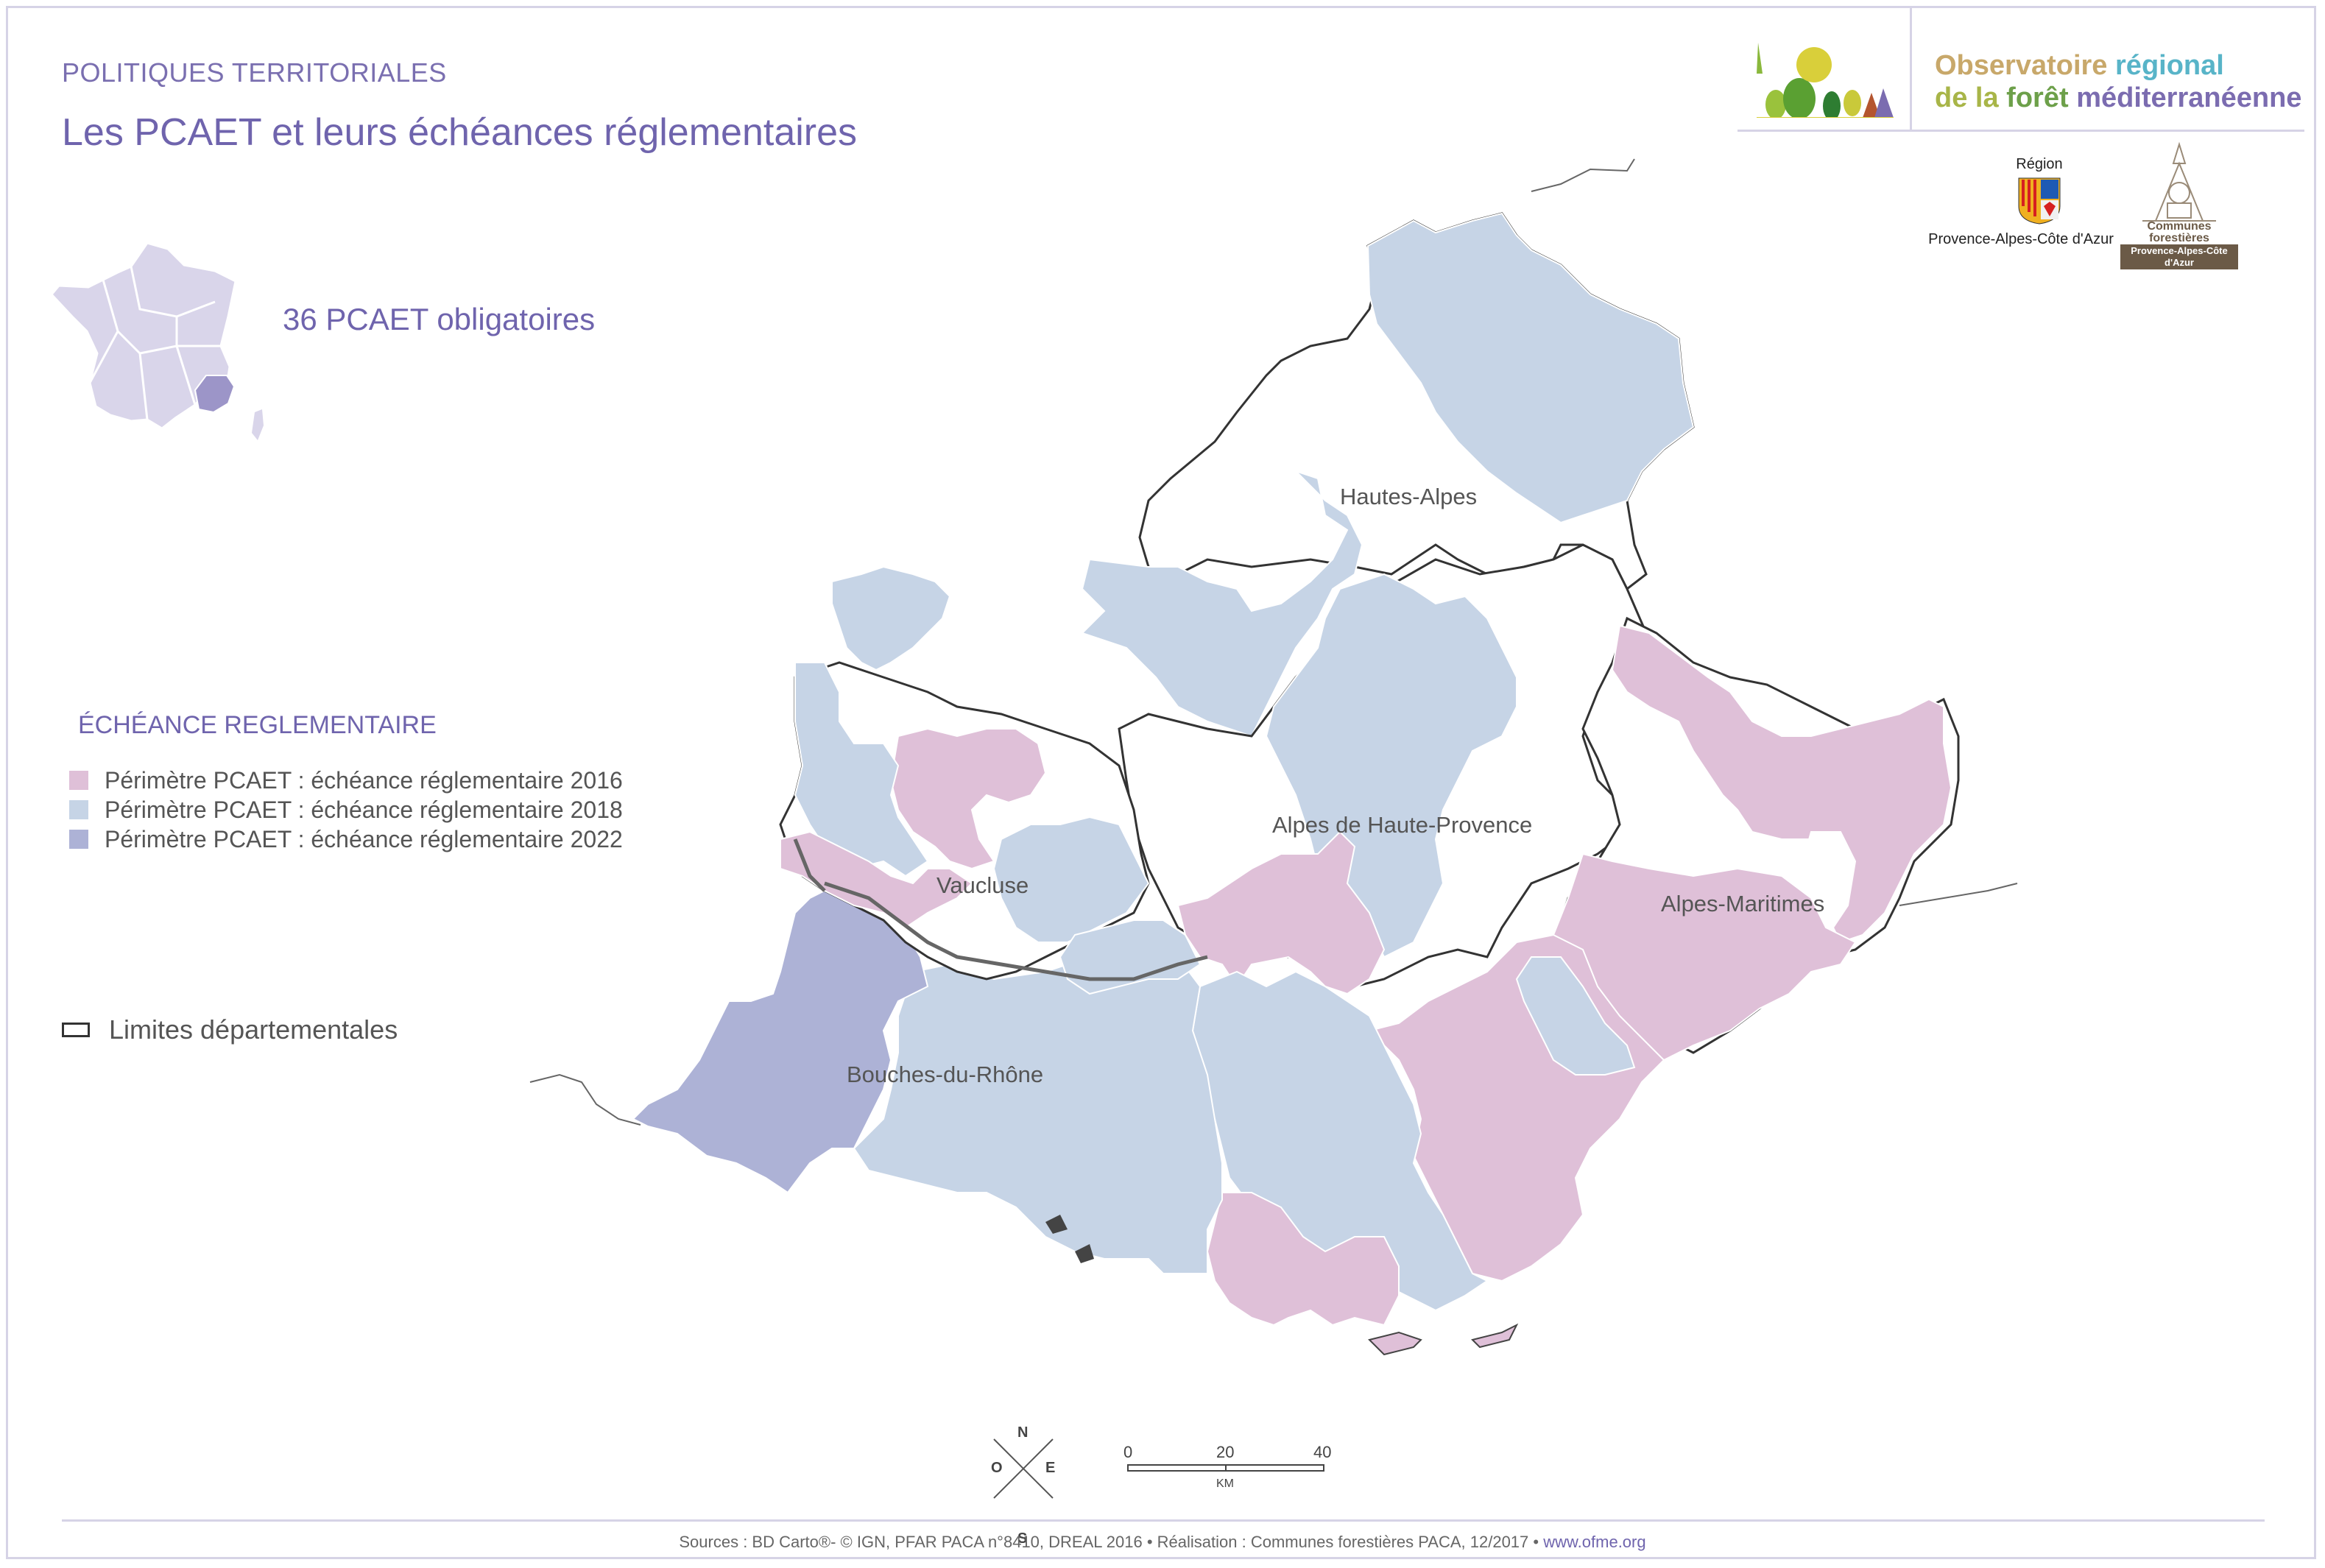 The image size is (2325, 1568). I want to click on vaucluse-2016-ne, so click(968, 798).